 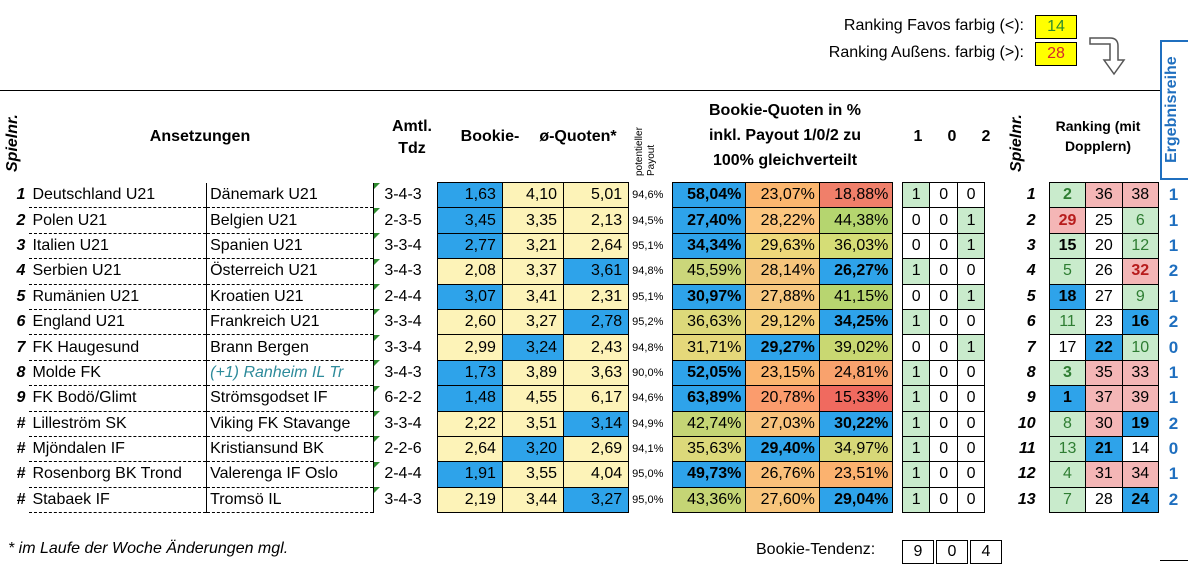 I want to click on away-team-cell: Valerenga IF Oslo, so click(x=290, y=474).